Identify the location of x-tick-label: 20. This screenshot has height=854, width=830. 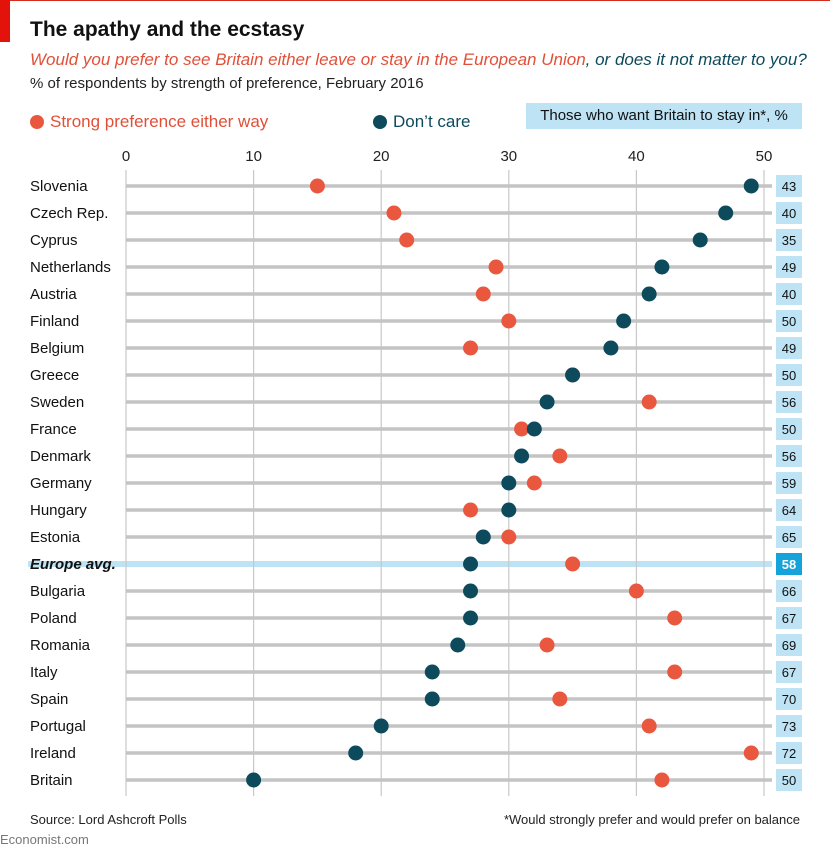
(381, 156).